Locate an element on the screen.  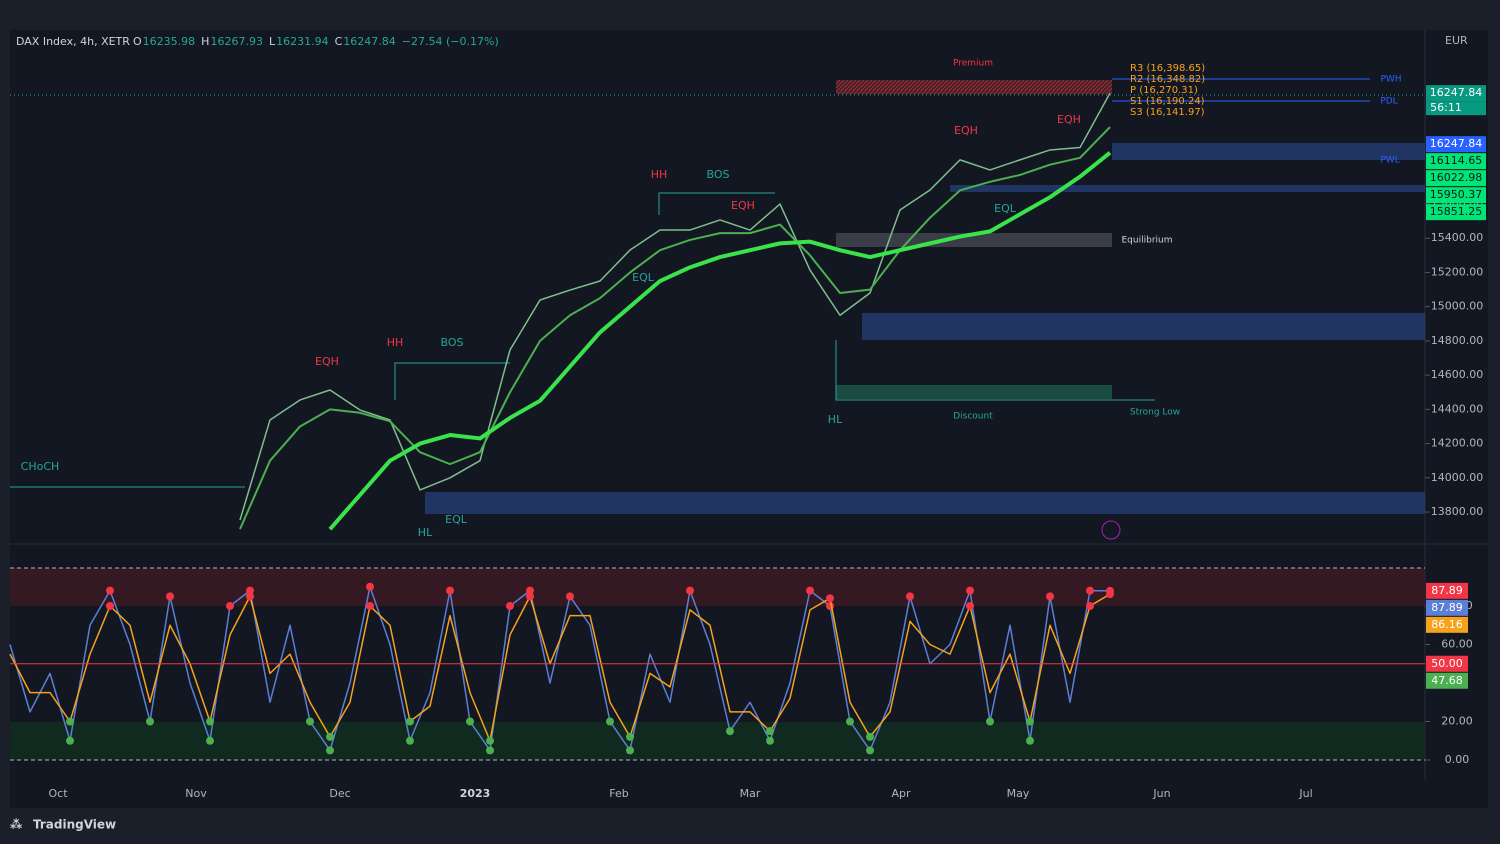
annotation: Discount is located at coordinates (973, 417).